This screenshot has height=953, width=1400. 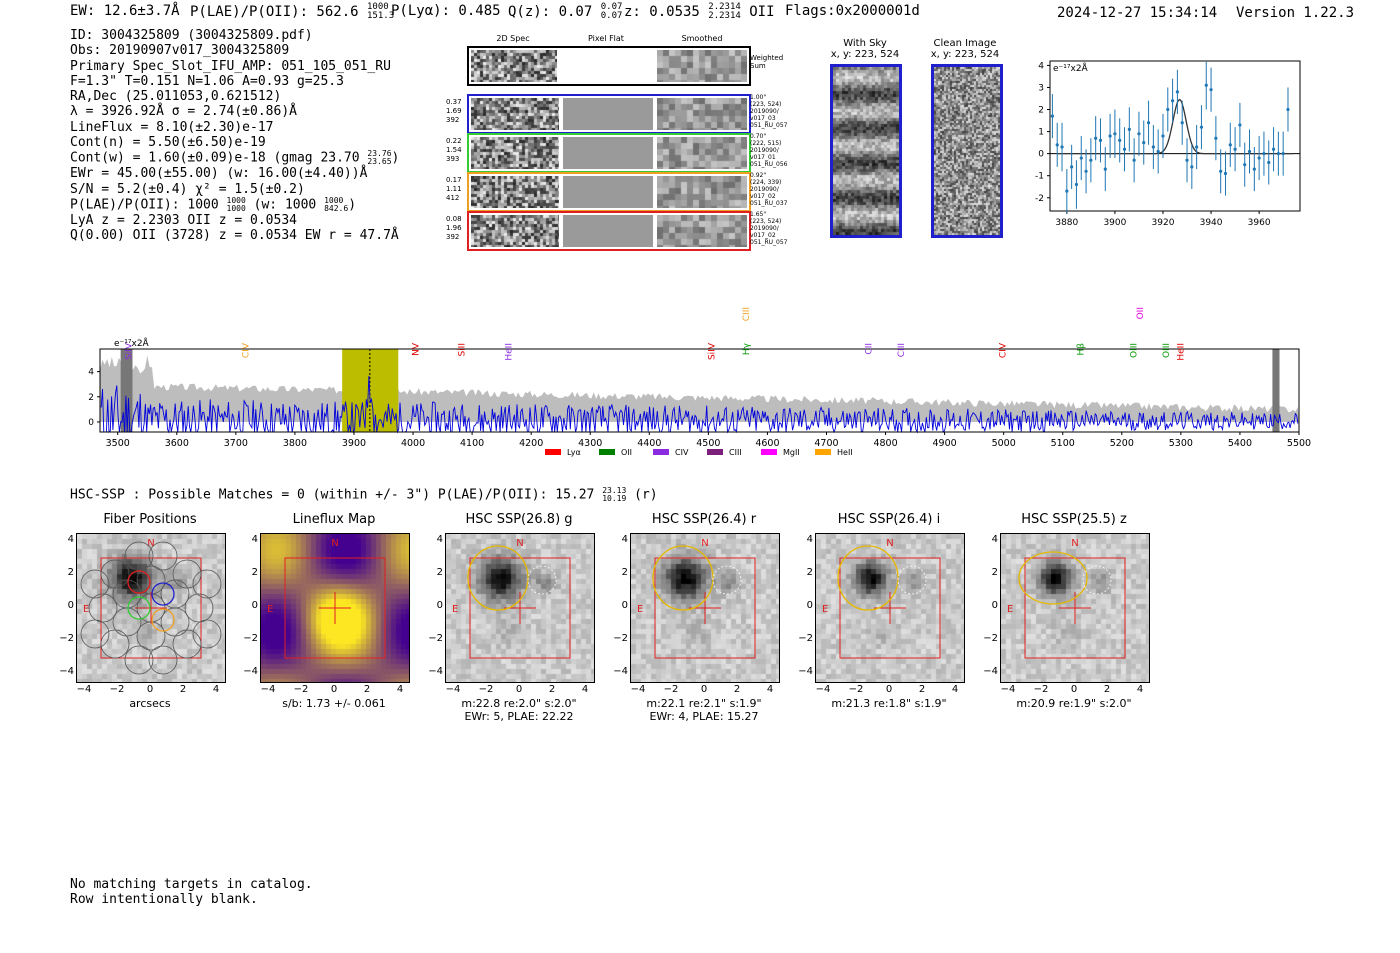 I want to click on full-legend-label: CIV, so click(x=682, y=452).